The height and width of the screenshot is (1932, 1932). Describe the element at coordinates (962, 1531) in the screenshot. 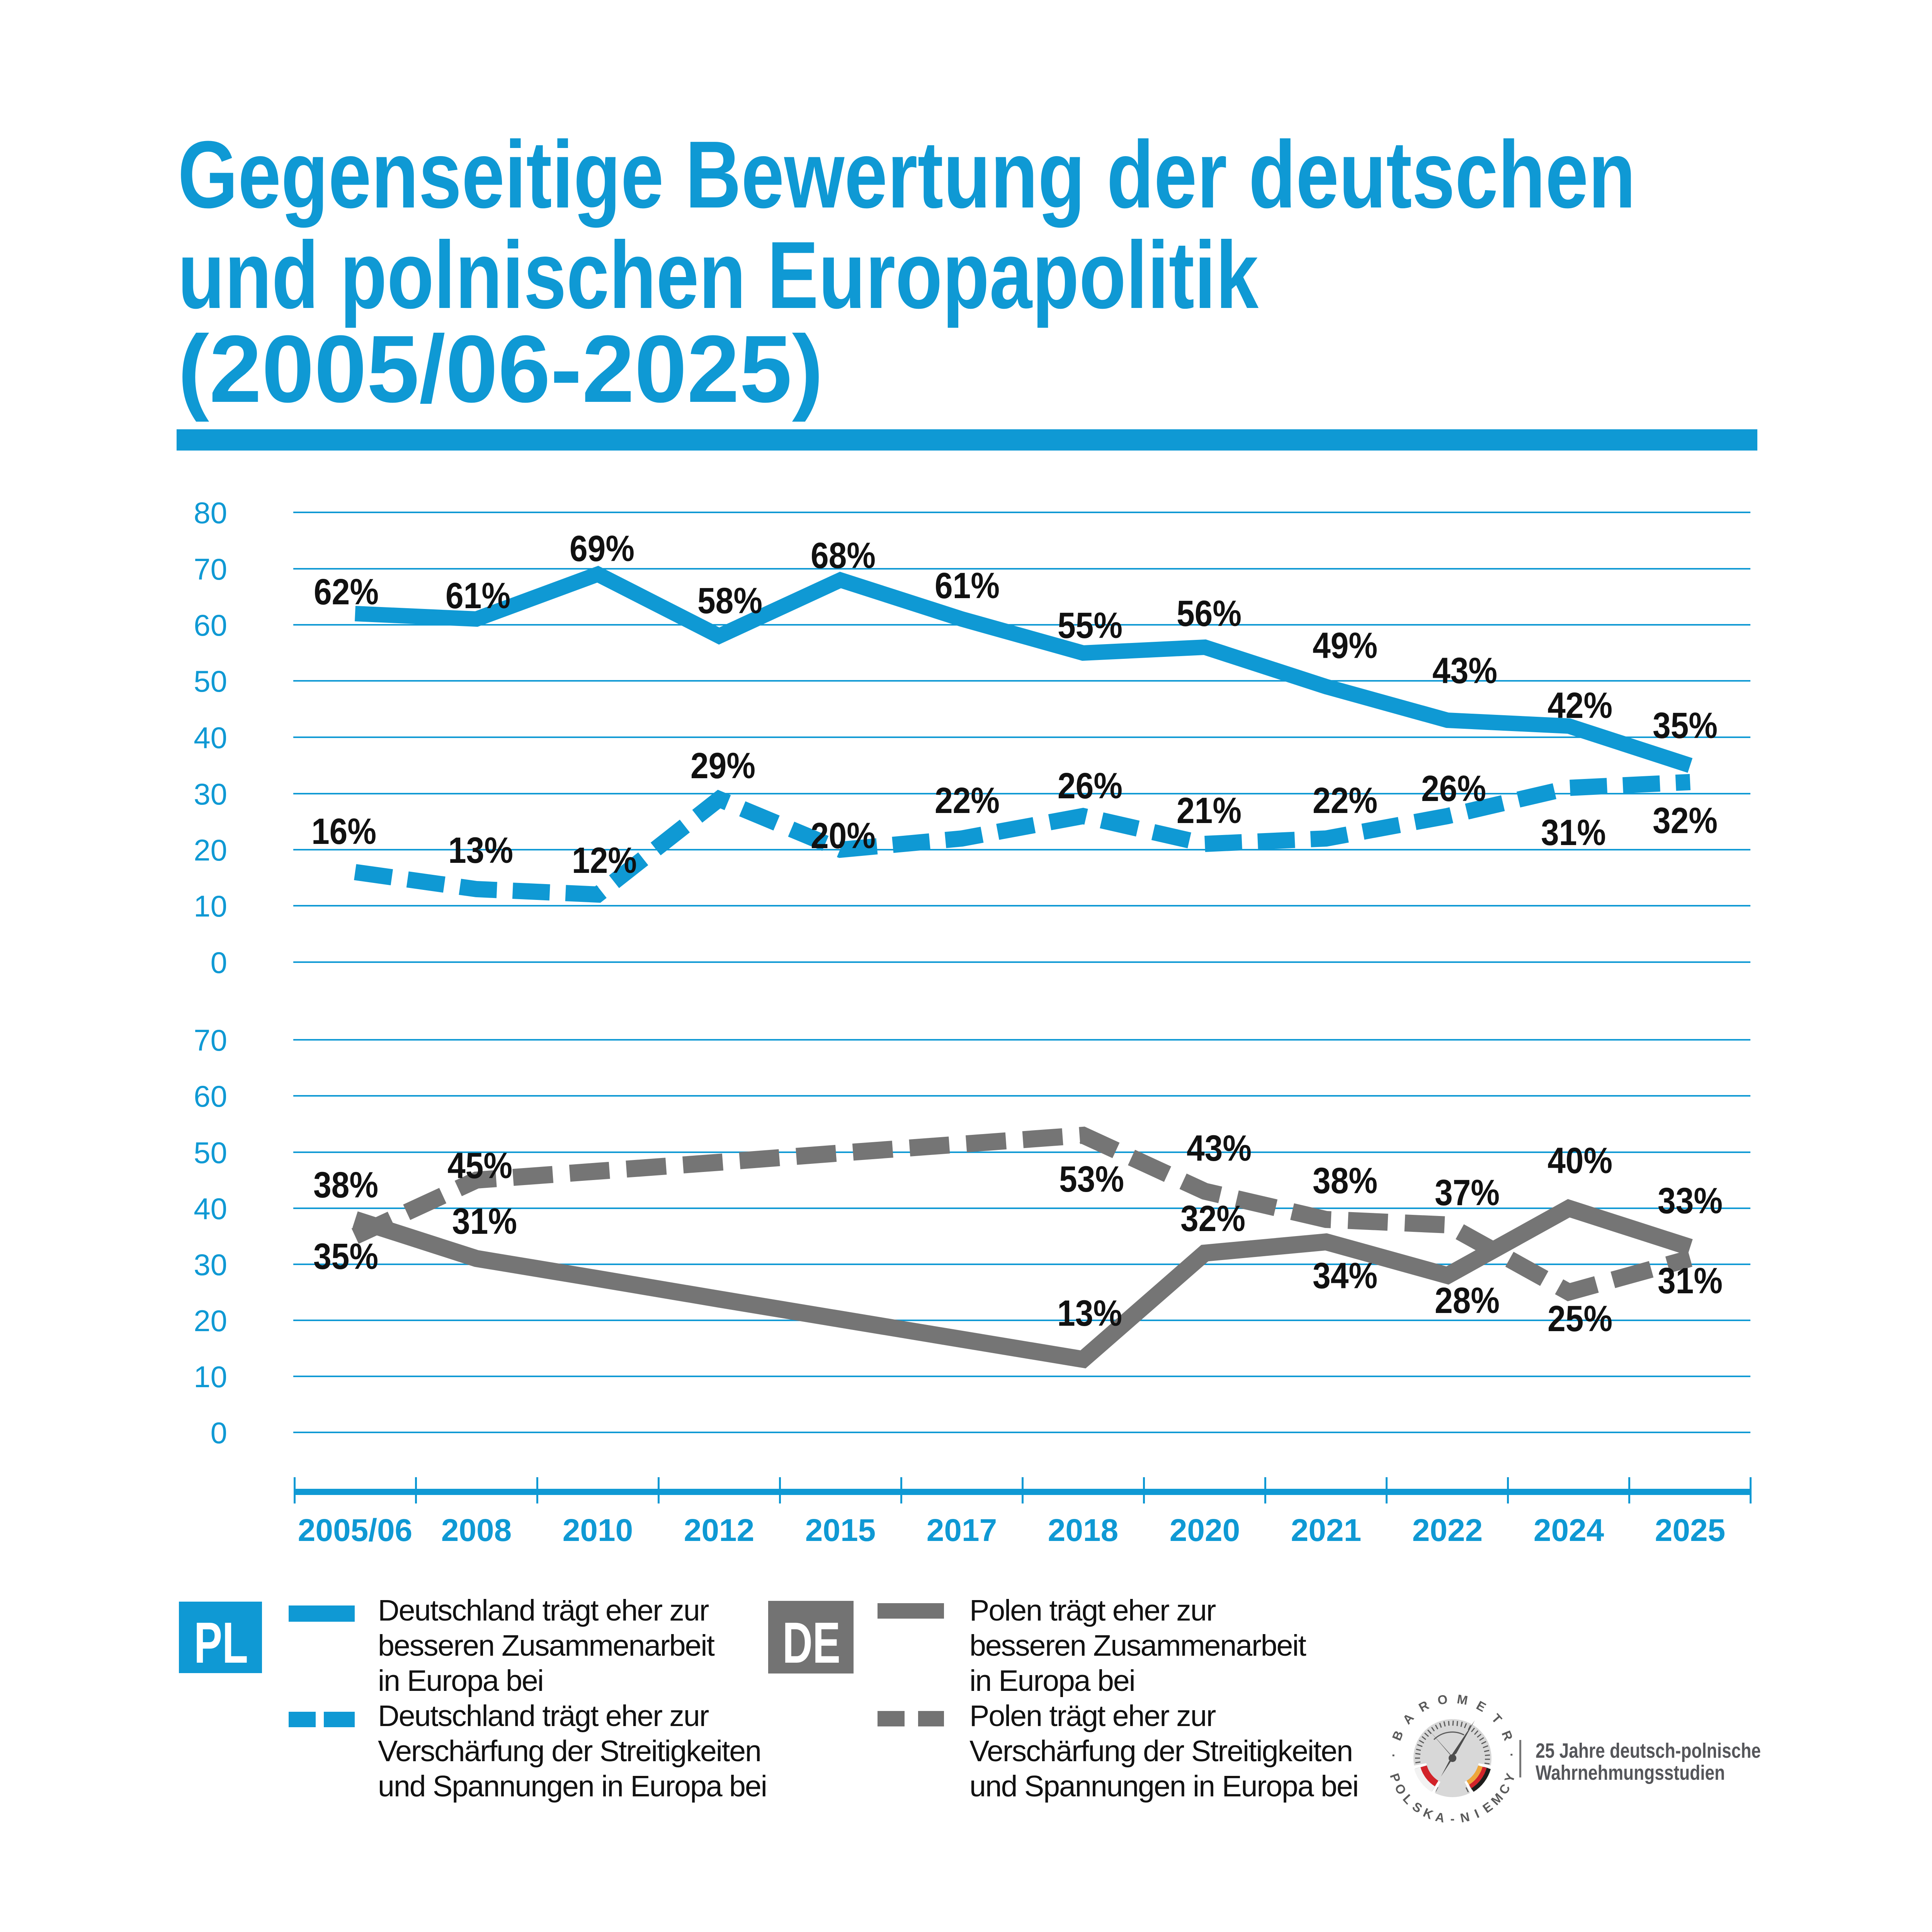

I see `svg-text: 2017` at that location.